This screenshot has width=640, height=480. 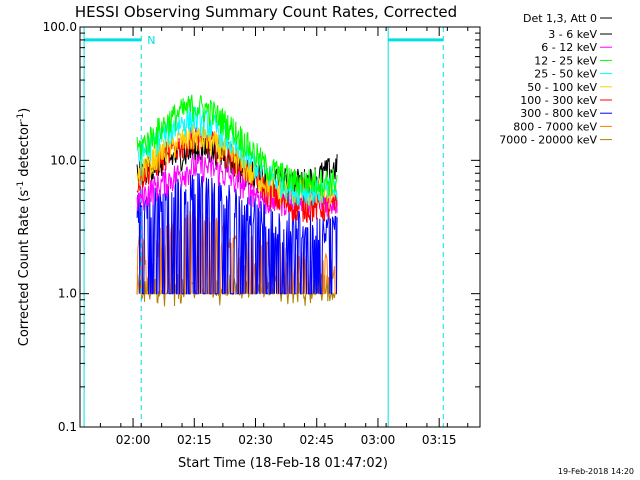 What do you see at coordinates (194, 440) in the screenshot?
I see `x-tick-label: 02:15` at bounding box center [194, 440].